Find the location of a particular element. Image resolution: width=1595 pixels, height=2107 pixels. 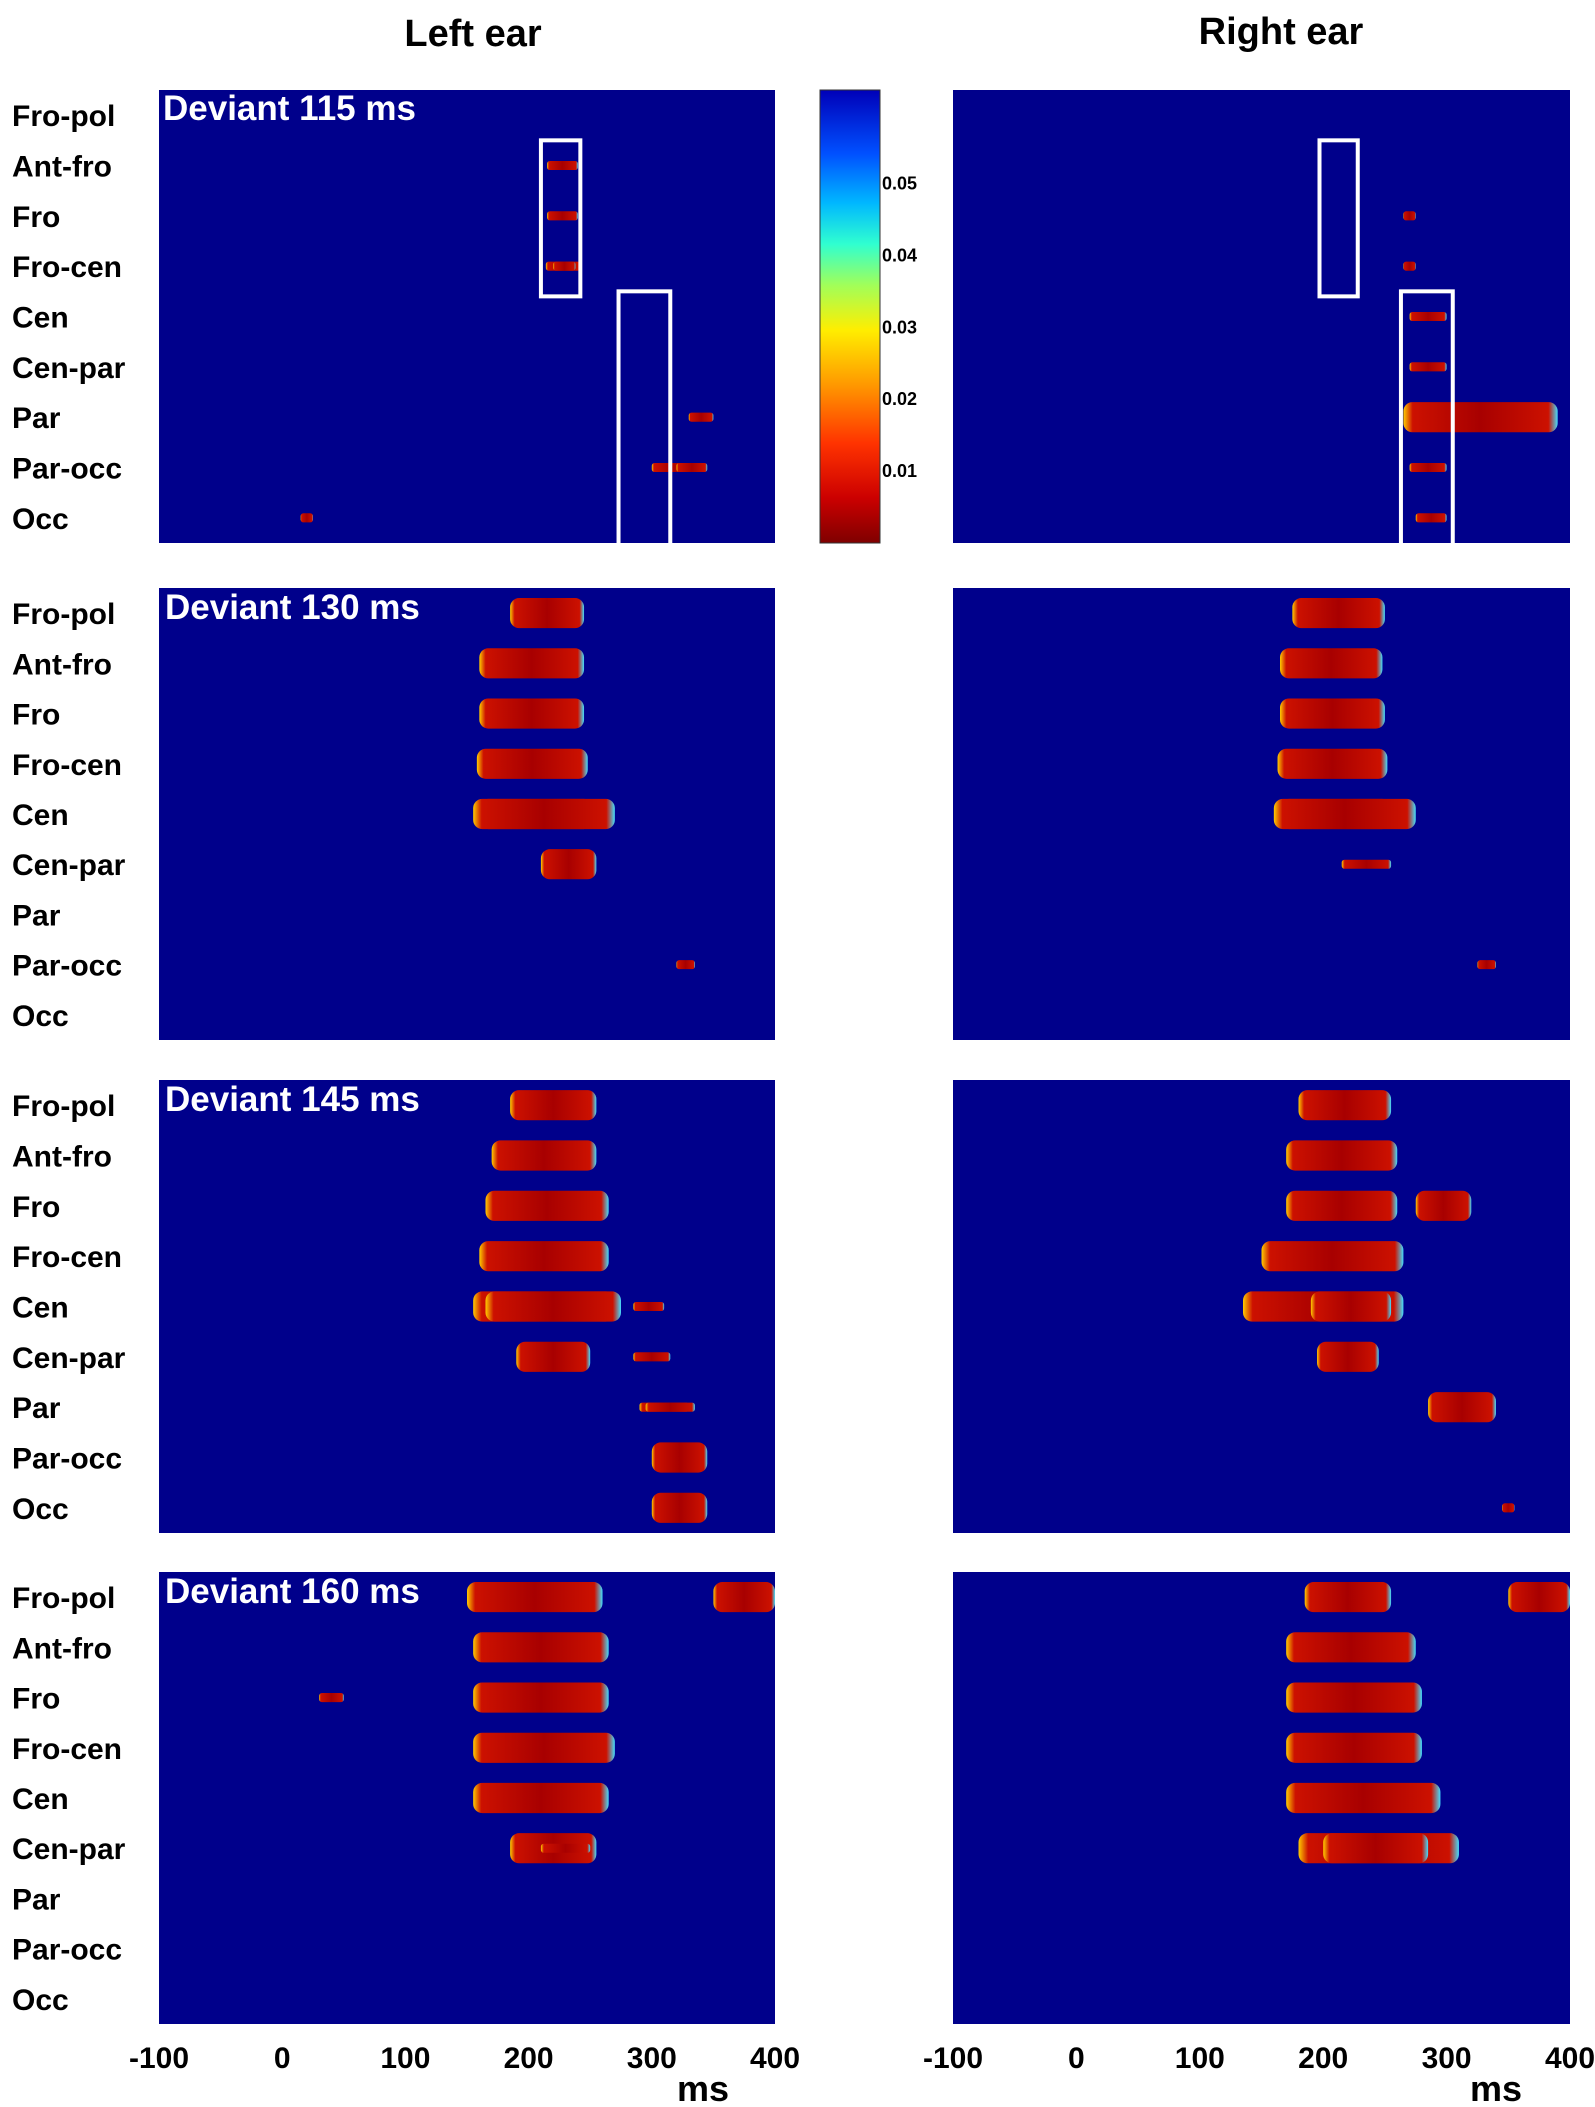

panel-left-1: Deviant 115 ms is located at coordinates (467, 320).